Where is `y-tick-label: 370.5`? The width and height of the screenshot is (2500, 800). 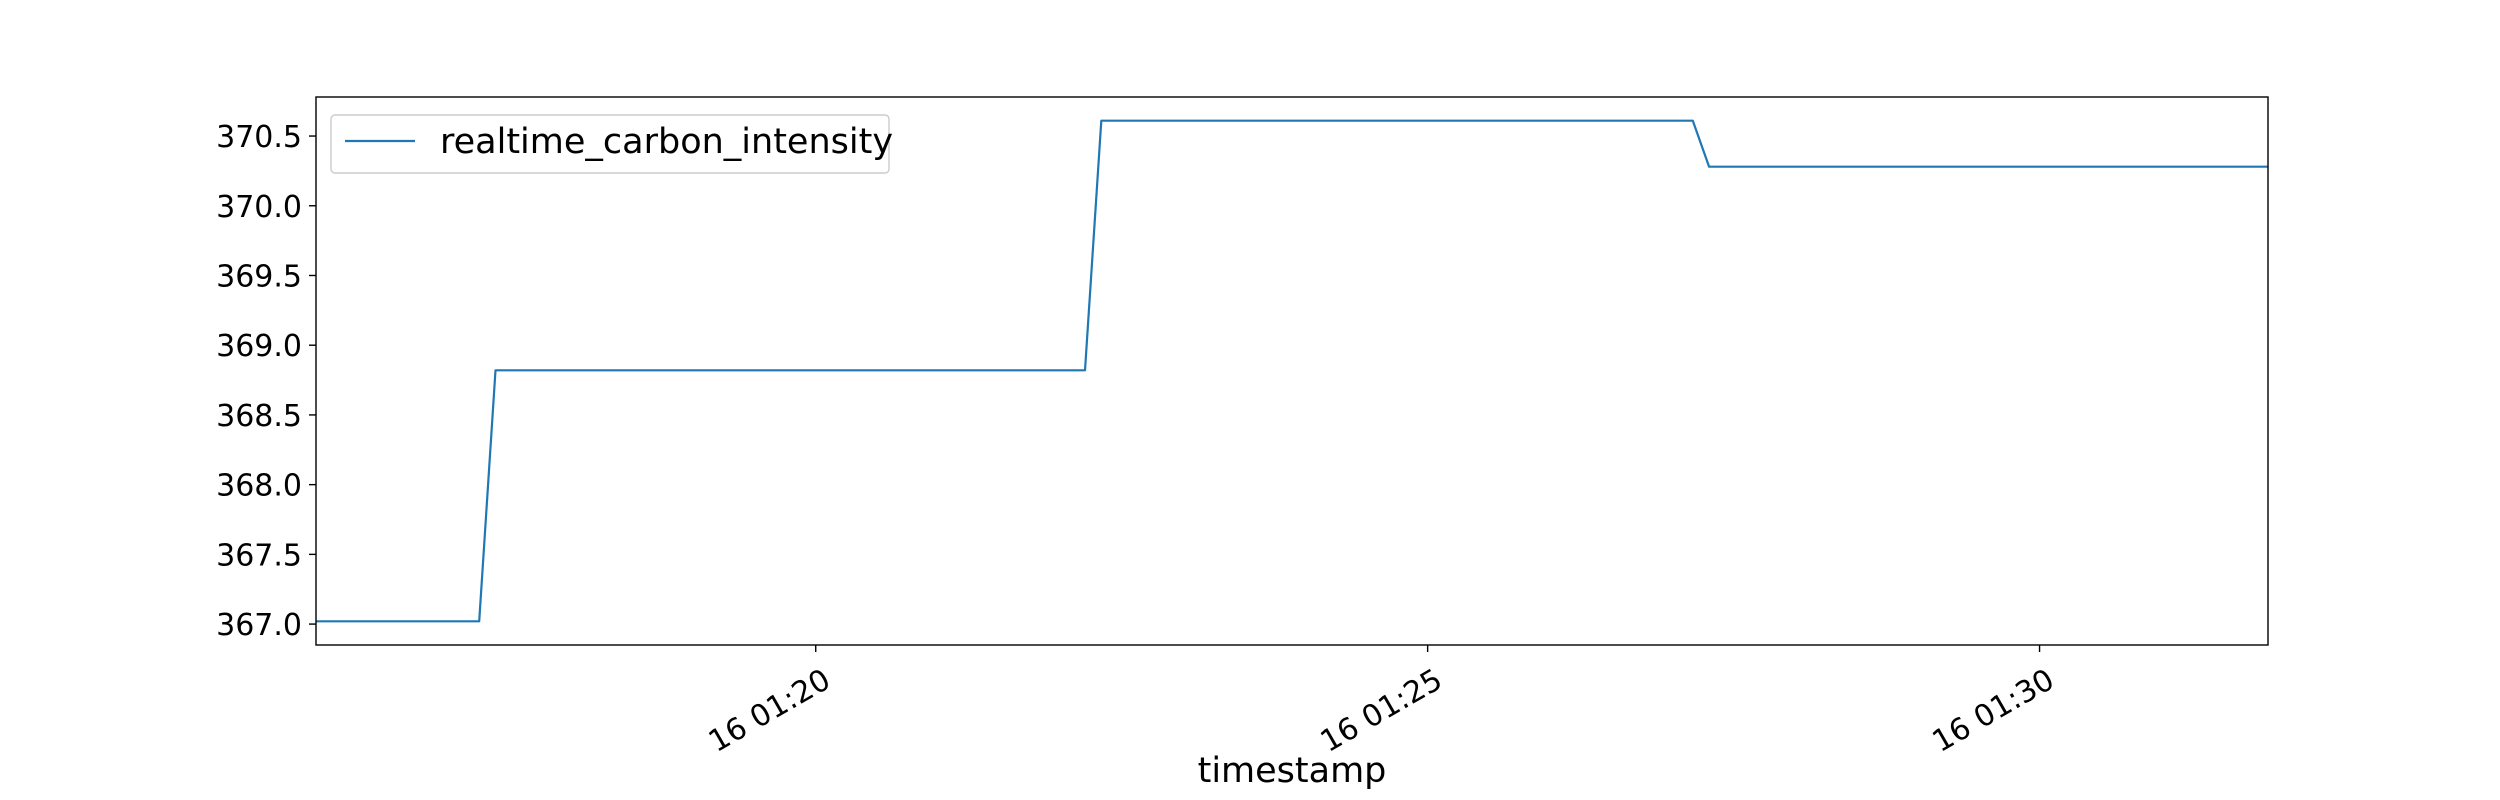 y-tick-label: 370.5 is located at coordinates (259, 137).